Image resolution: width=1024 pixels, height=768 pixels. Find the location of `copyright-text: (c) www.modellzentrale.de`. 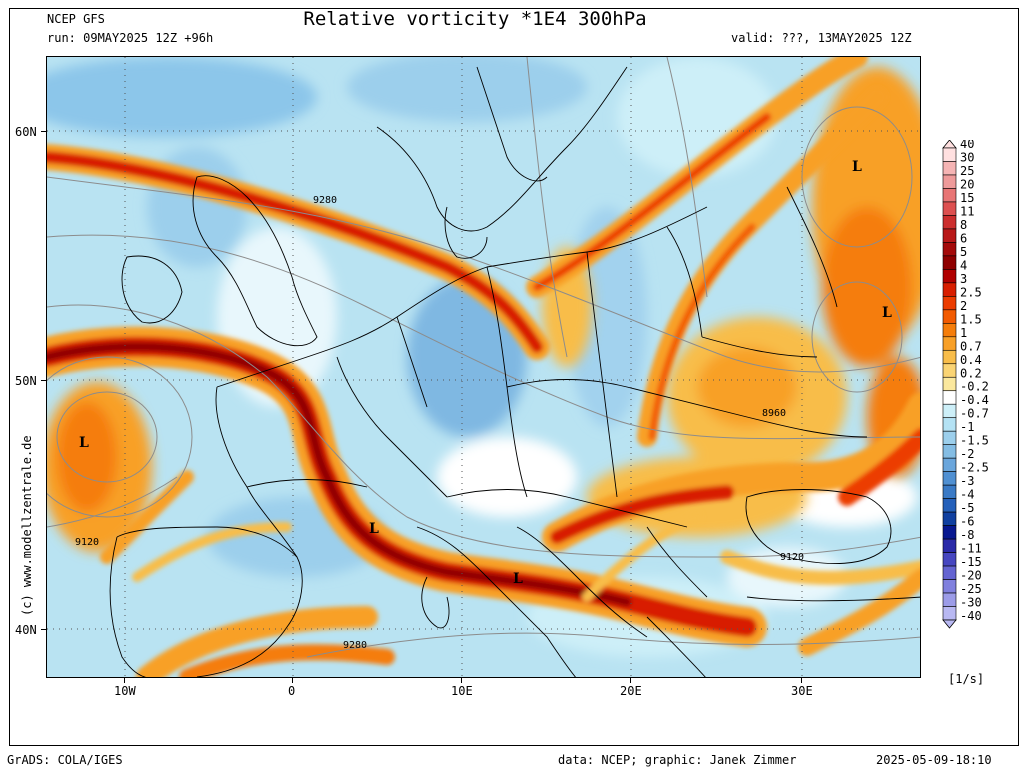

copyright-text: (c) www.modellzentrale.de is located at coordinates (27, 525).